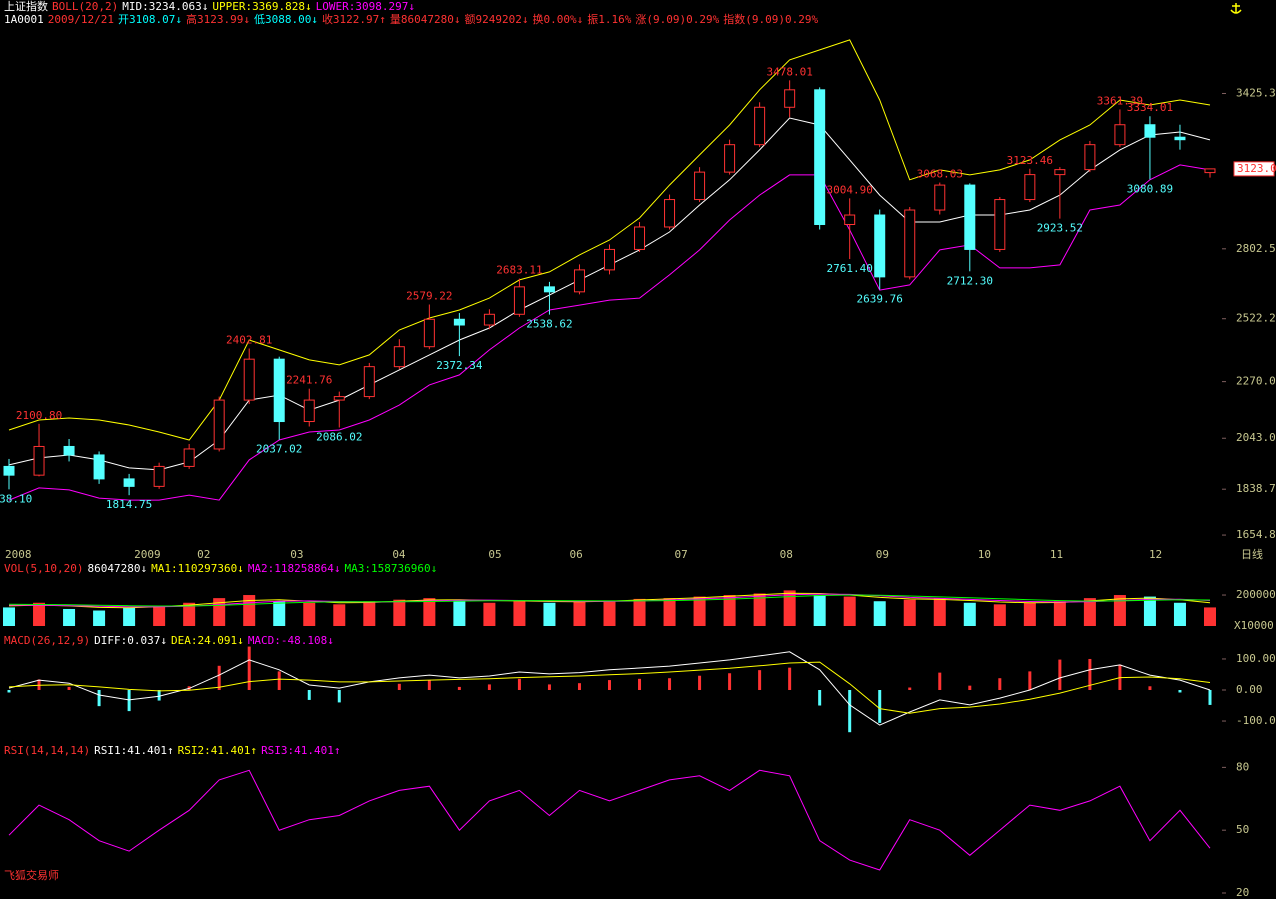 This screenshot has width=1276, height=899. What do you see at coordinates (47, 640) in the screenshot?
I see `header-item: MACD(26,12,9)` at bounding box center [47, 640].